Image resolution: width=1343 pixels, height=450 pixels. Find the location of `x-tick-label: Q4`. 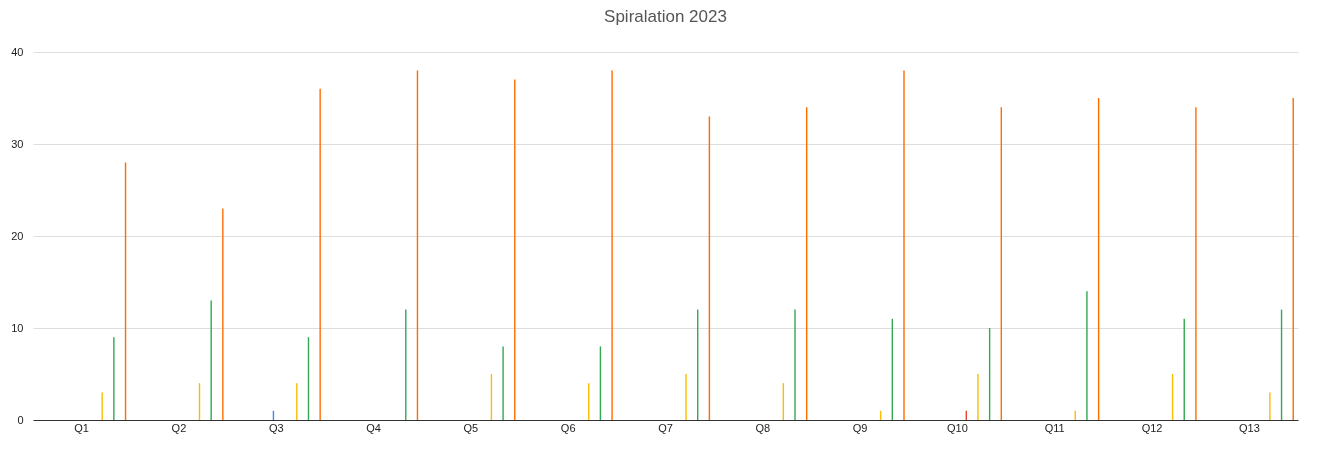

x-tick-label: Q4 is located at coordinates (373, 427).